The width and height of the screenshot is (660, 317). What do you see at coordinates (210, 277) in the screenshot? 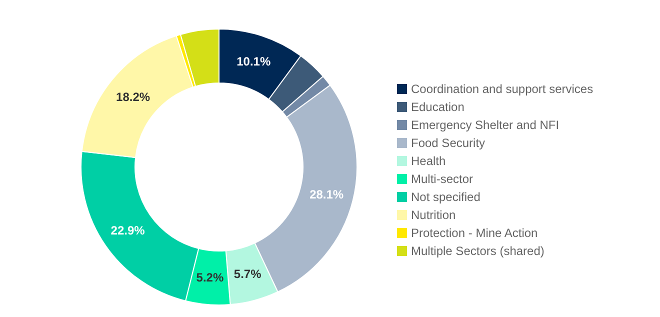
I see `data-label: 5.2%` at bounding box center [210, 277].